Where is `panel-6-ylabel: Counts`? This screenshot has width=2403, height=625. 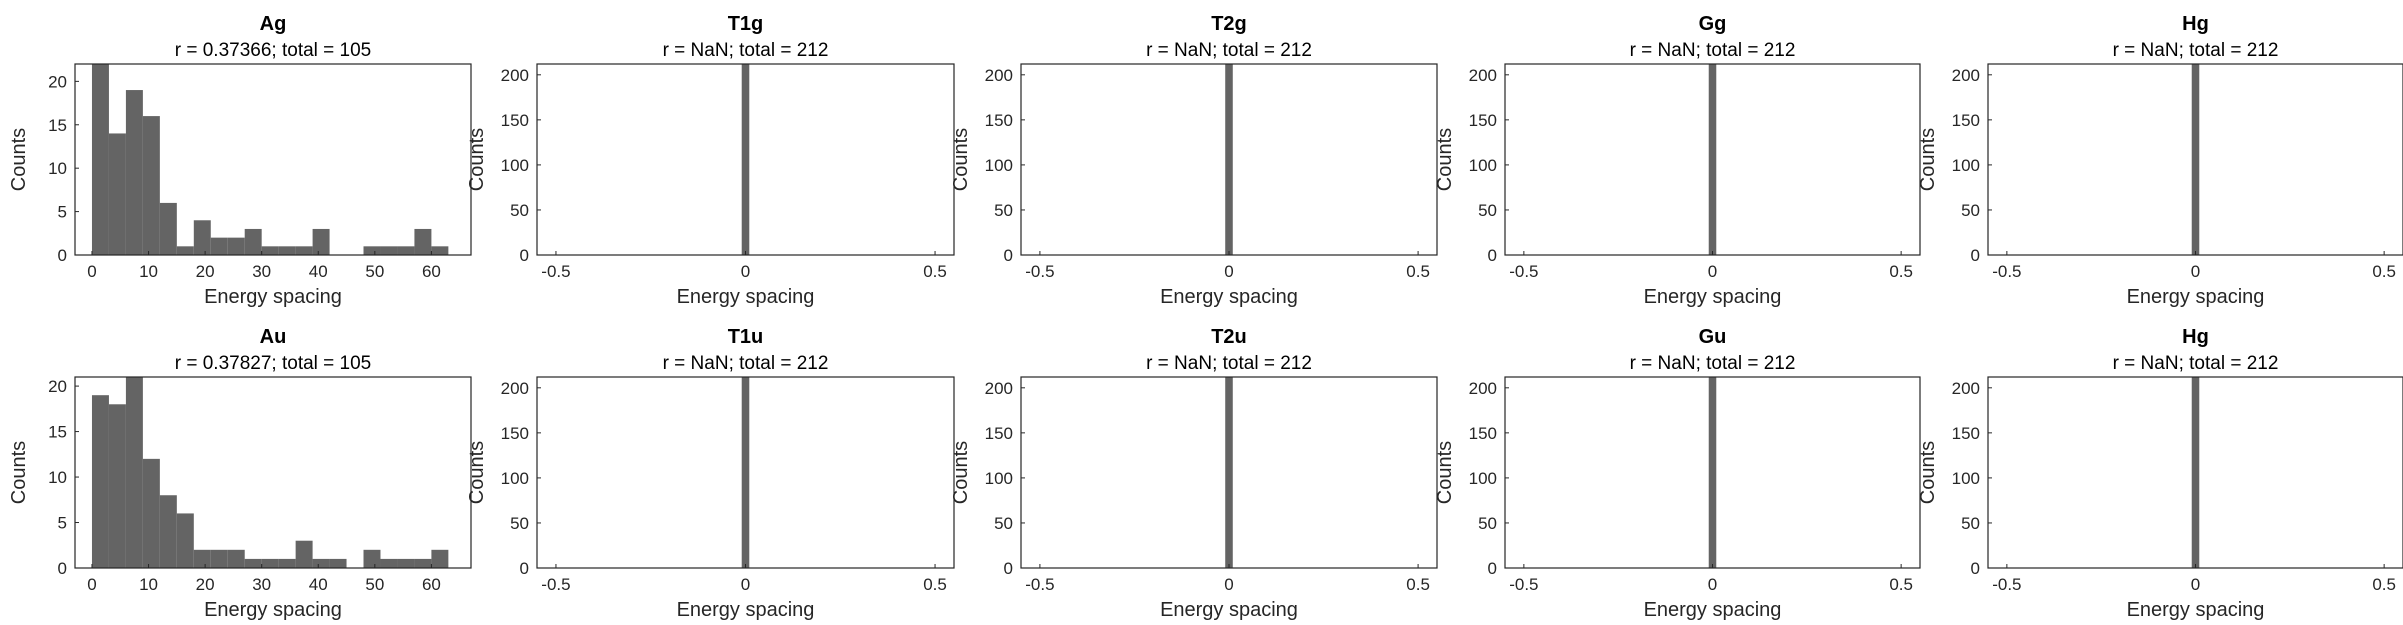
panel-6-ylabel: Counts is located at coordinates (19, 472).